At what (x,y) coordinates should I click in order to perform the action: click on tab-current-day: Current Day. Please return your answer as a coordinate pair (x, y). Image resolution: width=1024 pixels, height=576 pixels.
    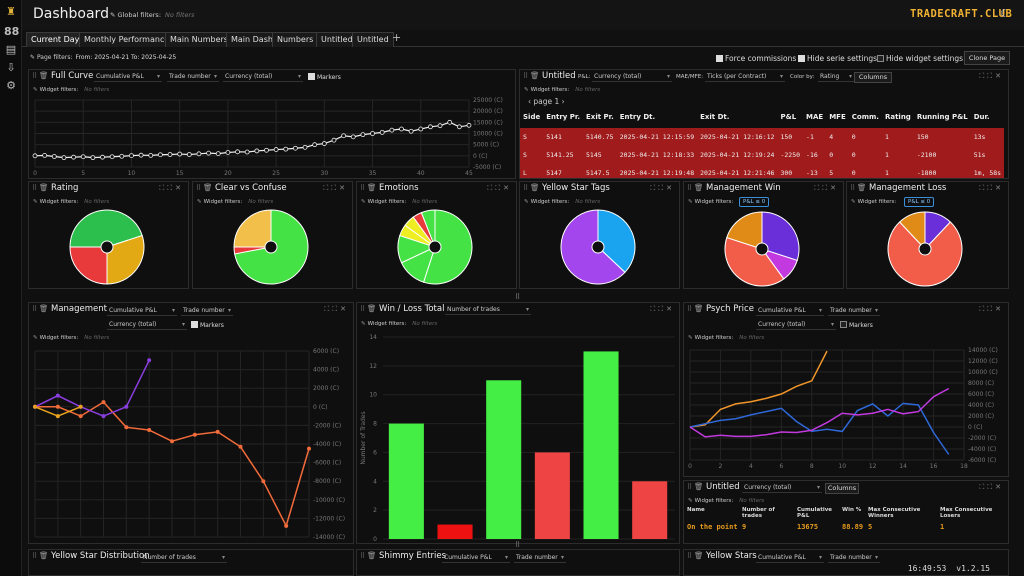
    Looking at the image, I should click on (55, 39).